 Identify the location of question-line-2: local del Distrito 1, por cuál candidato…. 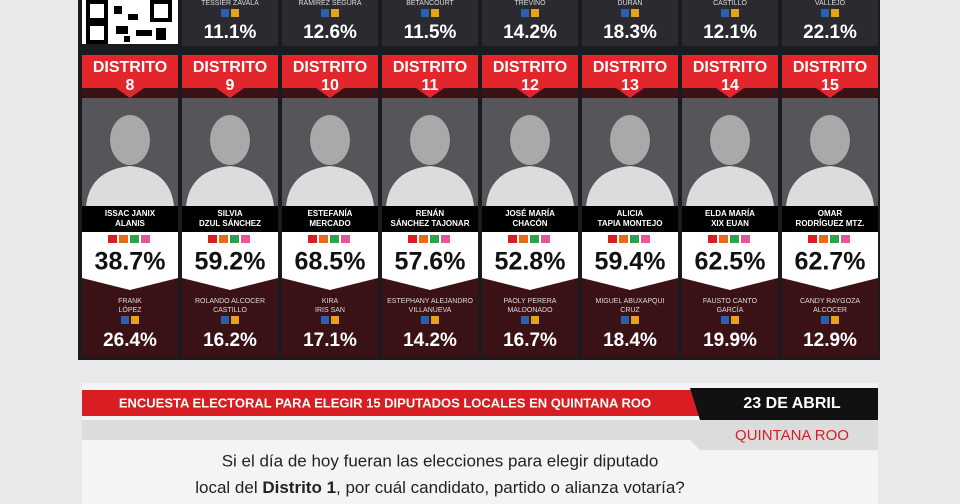
(440, 487).